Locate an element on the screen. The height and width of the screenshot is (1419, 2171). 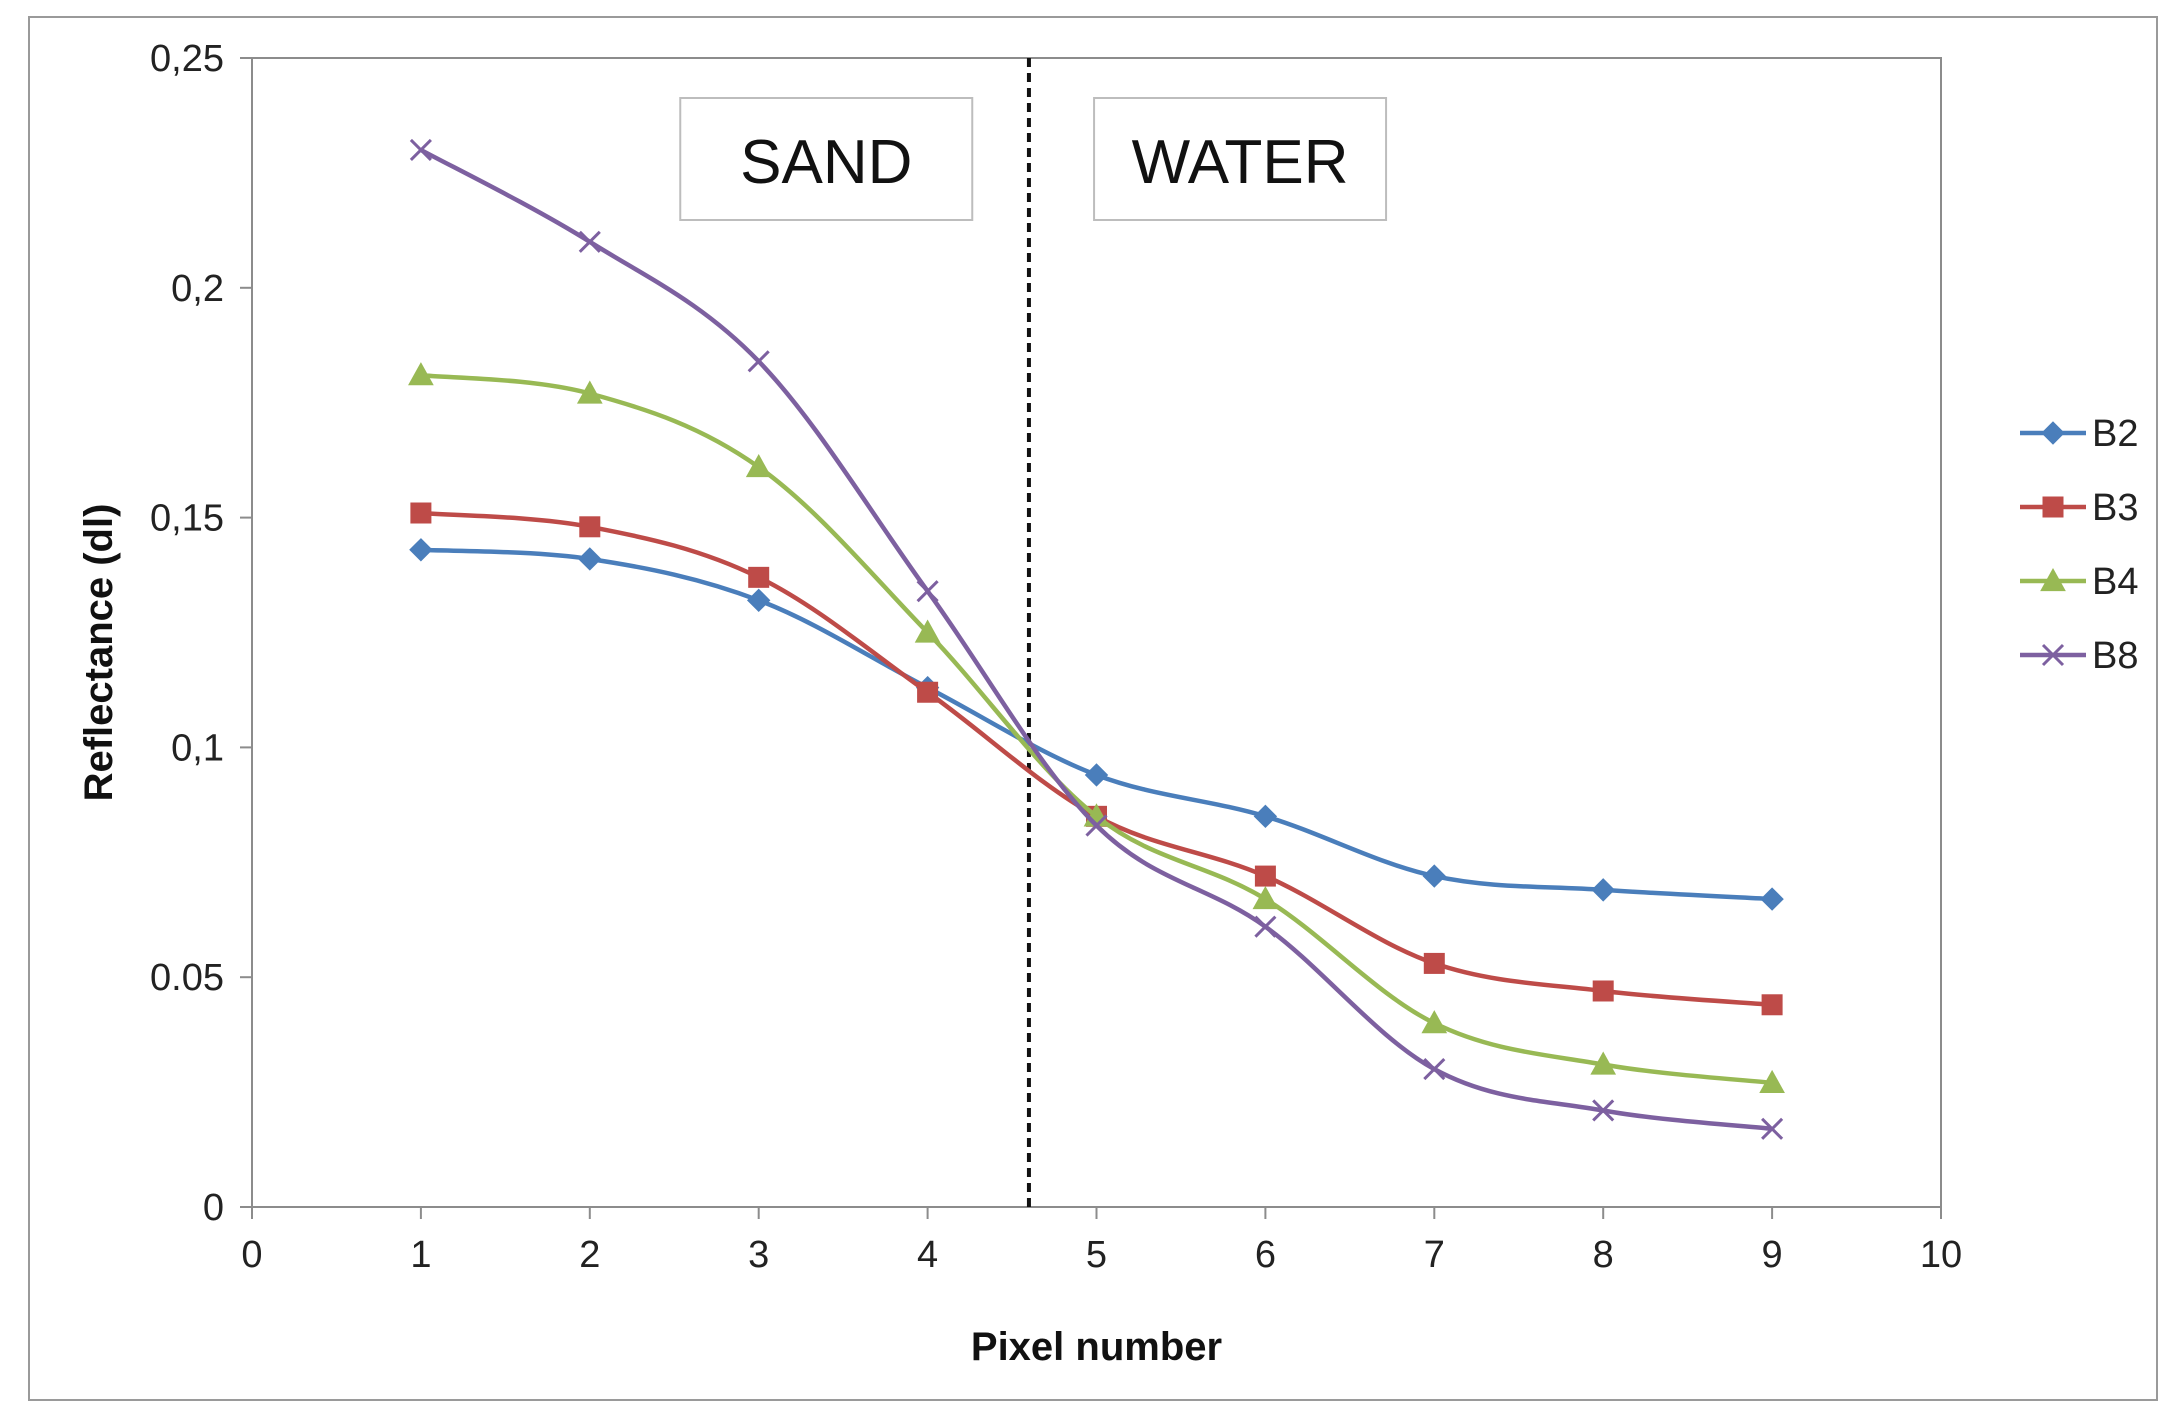
legend-marker-b8 is located at coordinates (2053, 655).